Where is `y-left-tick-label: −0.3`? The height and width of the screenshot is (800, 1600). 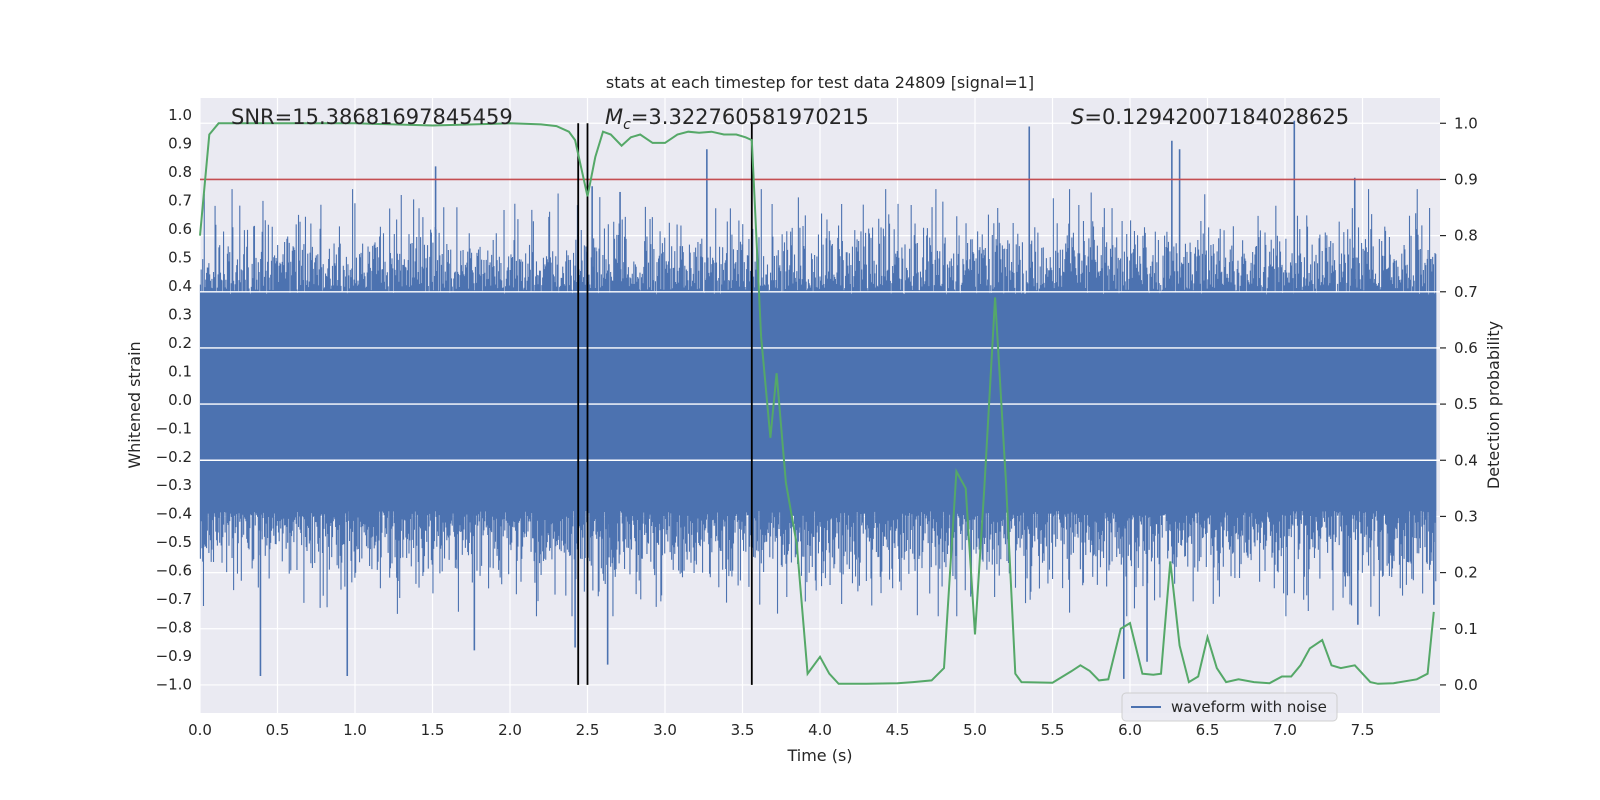 y-left-tick-label: −0.3 is located at coordinates (174, 485).